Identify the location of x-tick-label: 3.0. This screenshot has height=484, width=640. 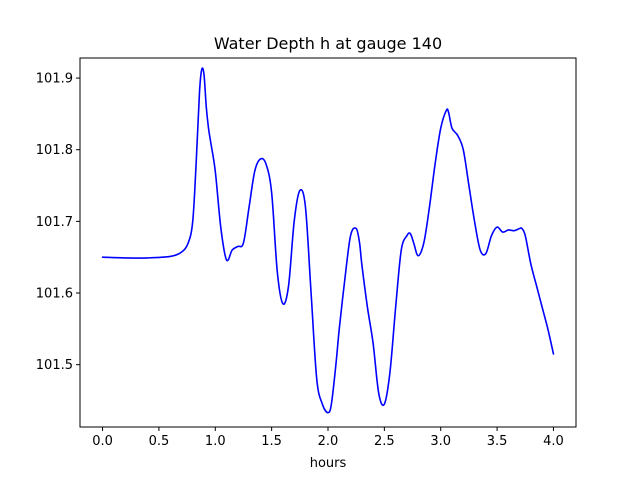
(440, 441).